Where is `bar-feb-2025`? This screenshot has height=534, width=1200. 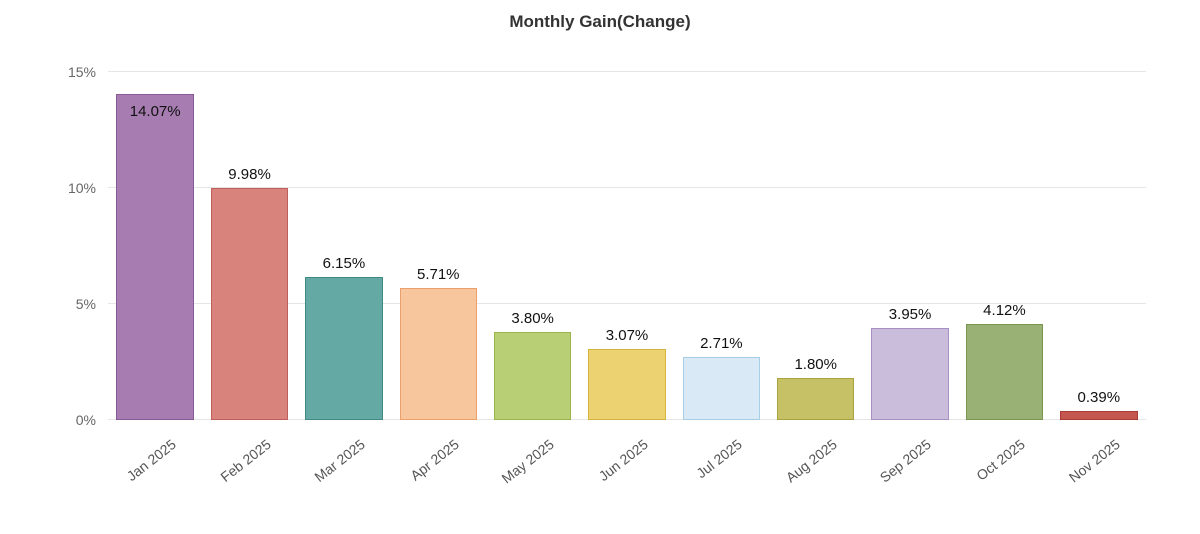
bar-feb-2025 is located at coordinates (249, 304).